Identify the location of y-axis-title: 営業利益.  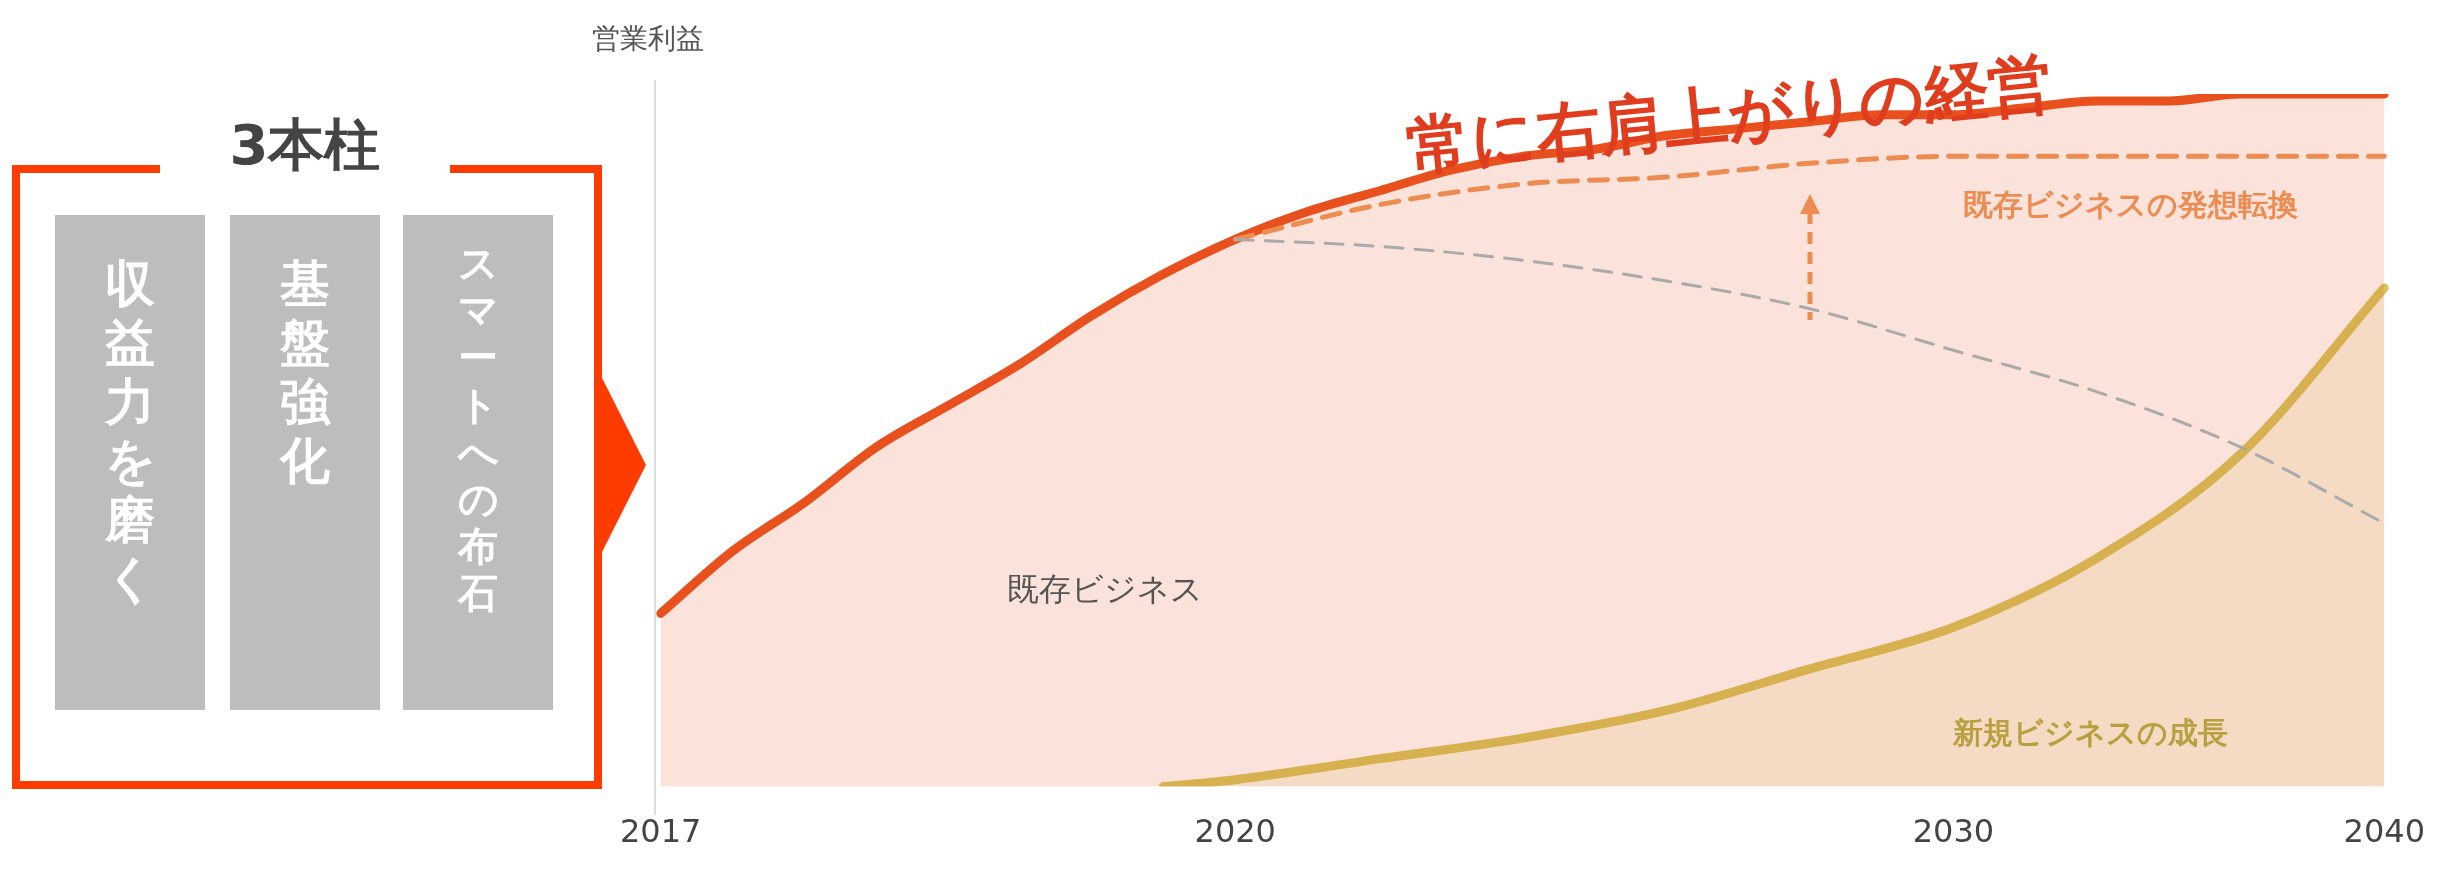
(648, 39).